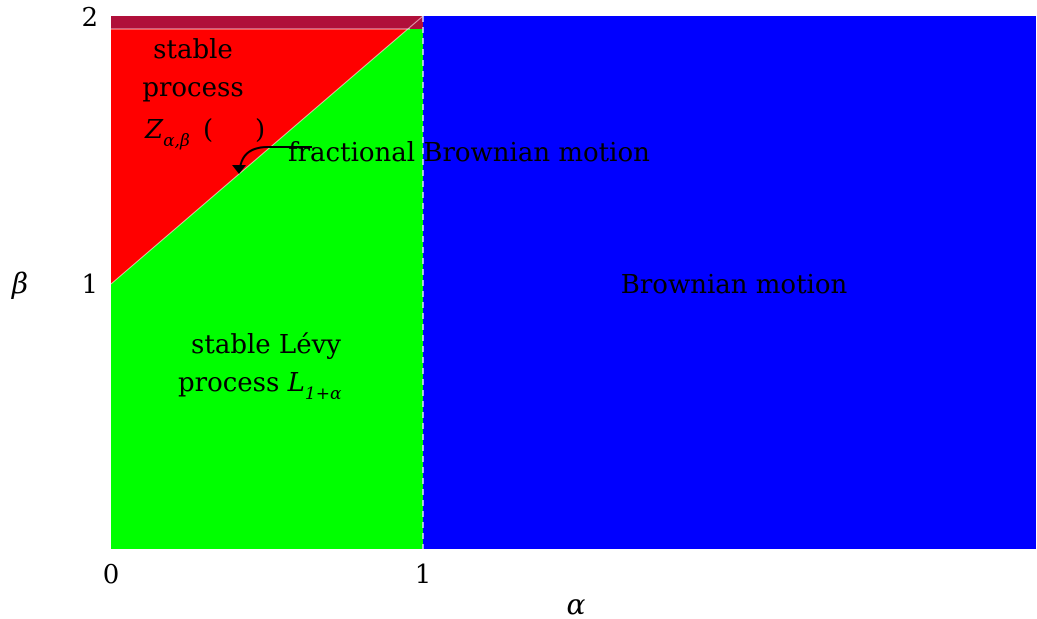 The width and height of the screenshot is (1037, 619). Describe the element at coordinates (193, 50) in the screenshot. I see `stable-process-line1: stable` at that location.